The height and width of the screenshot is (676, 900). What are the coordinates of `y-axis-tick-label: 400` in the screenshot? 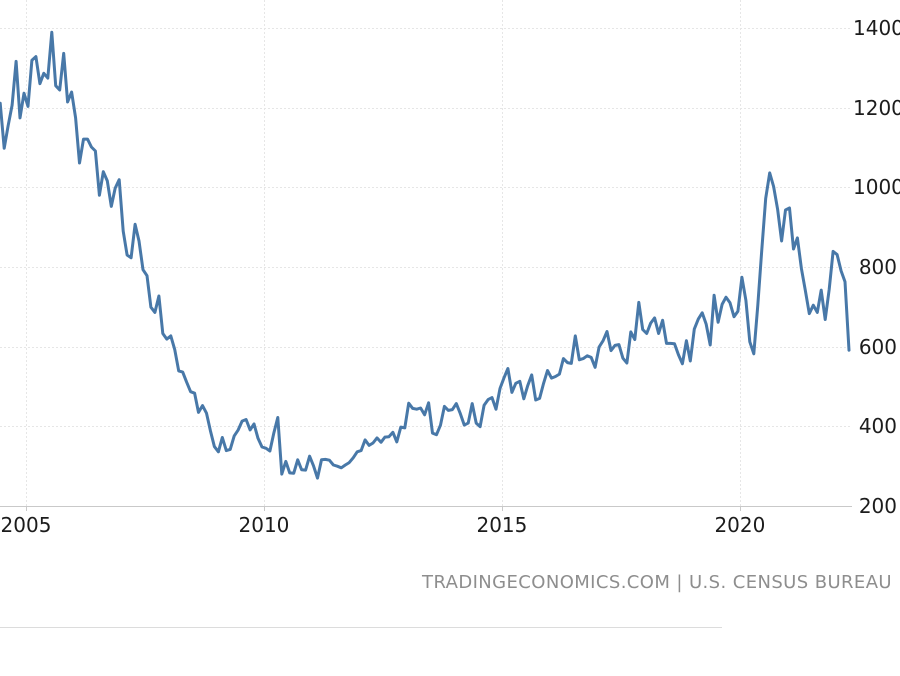 It's located at (877, 426).